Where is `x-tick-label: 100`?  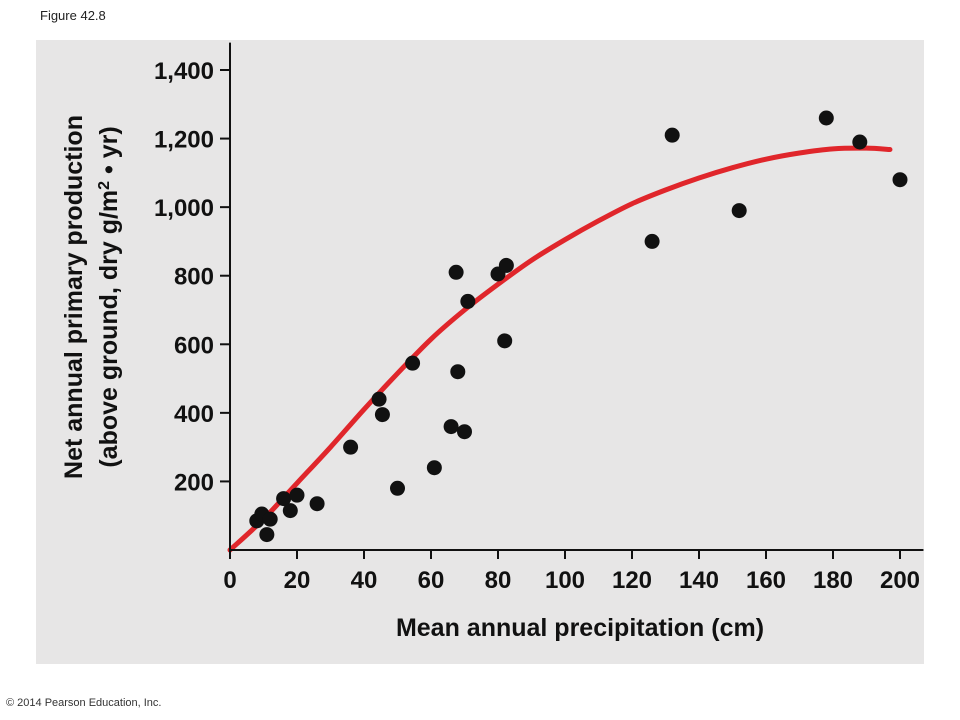
x-tick-label: 100 is located at coordinates (565, 580).